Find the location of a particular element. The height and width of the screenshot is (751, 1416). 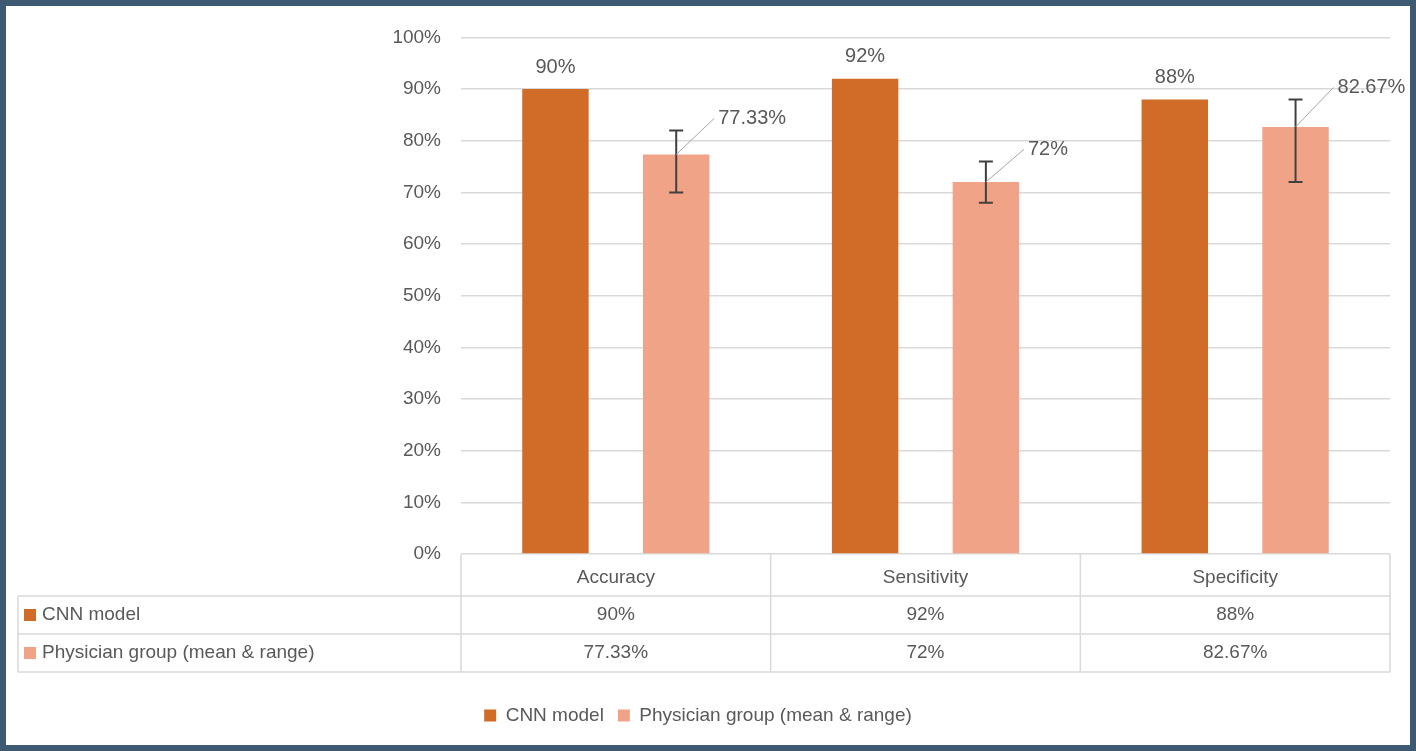

data-label: 92% is located at coordinates (925, 614).